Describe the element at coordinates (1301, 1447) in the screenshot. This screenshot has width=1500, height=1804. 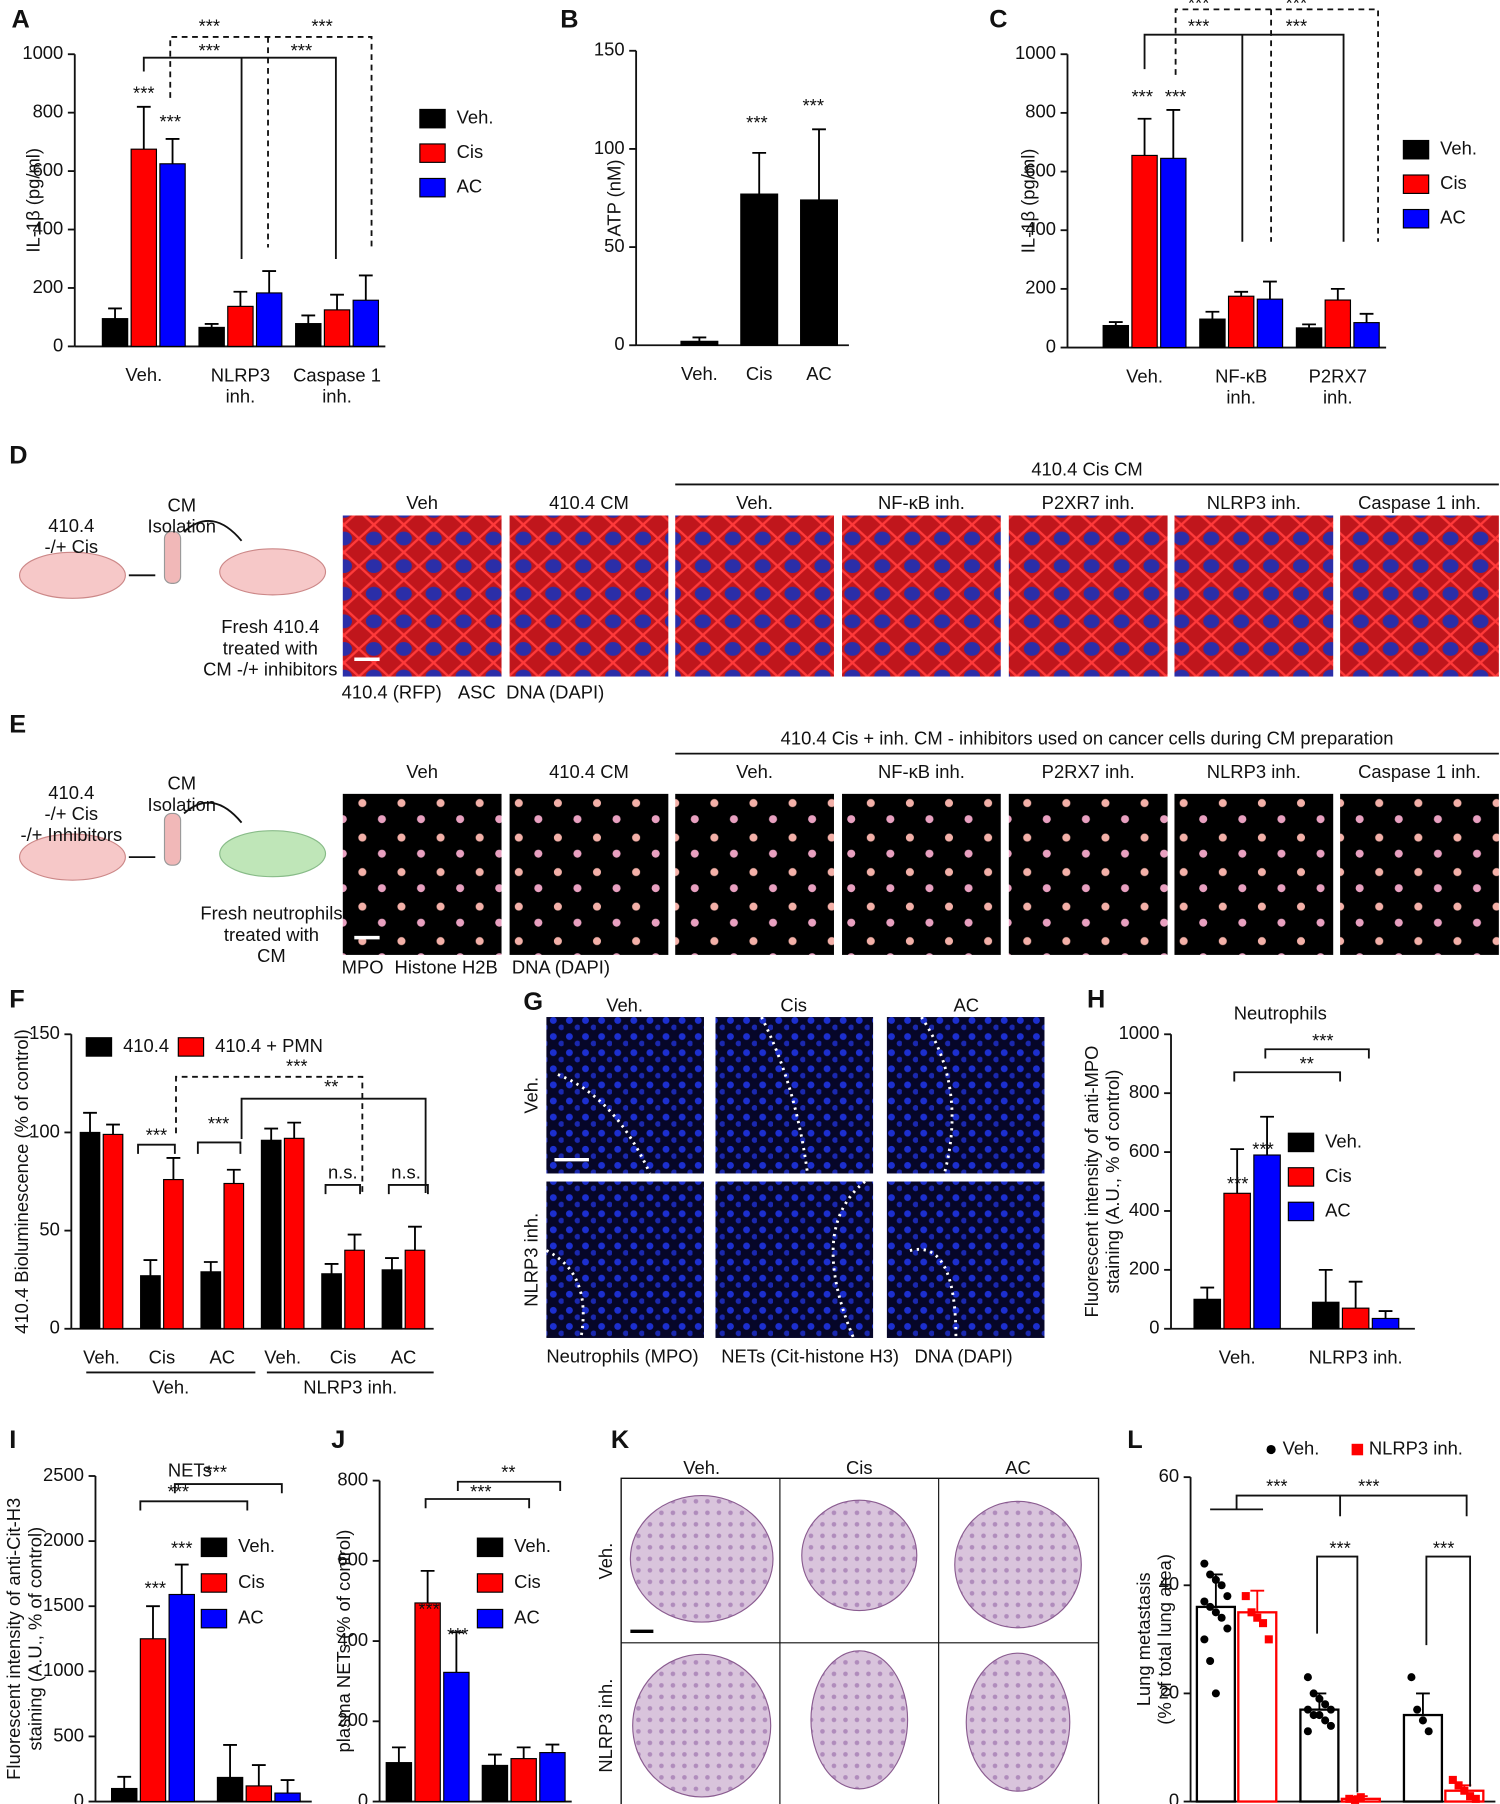
I see `legend-label: Veh.` at that location.